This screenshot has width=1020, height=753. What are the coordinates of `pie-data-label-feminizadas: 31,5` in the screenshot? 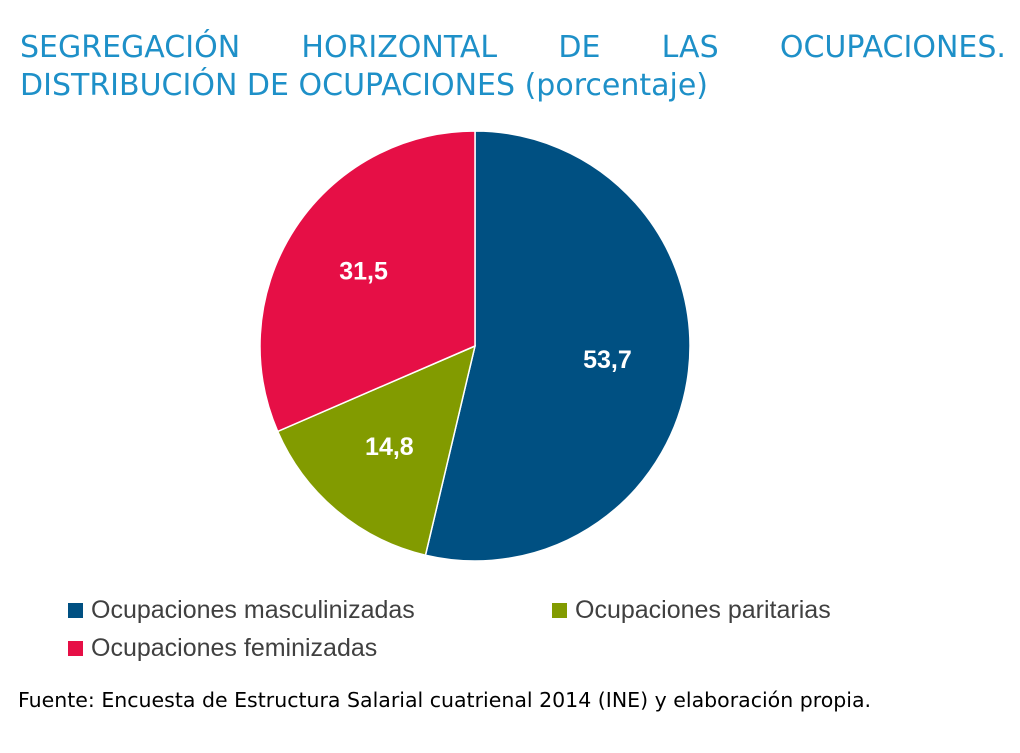 It's located at (363, 271).